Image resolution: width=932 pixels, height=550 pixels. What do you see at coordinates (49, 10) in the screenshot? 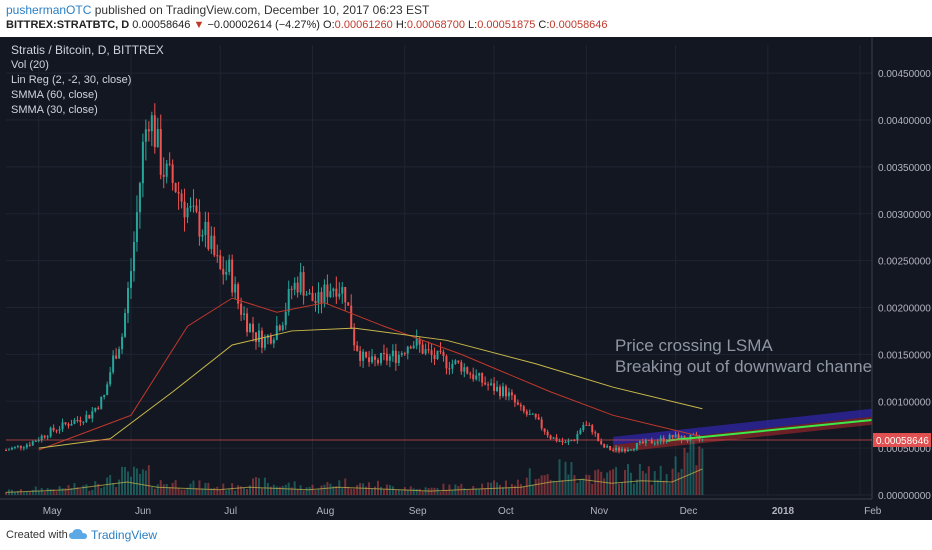
I see `author-link: pushermanOTC` at bounding box center [49, 10].